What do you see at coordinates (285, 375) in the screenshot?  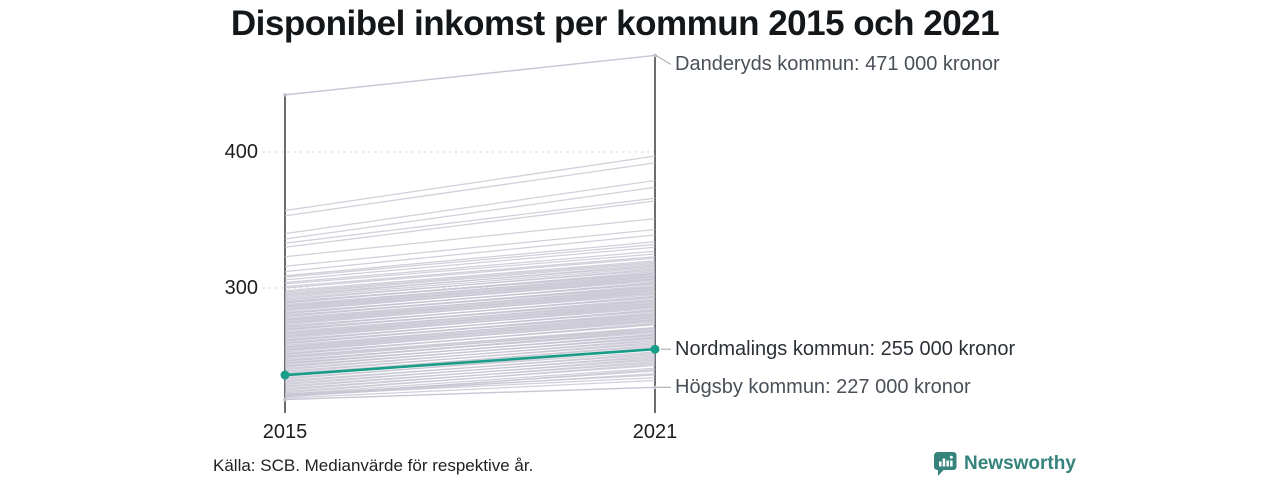 I see `highlight-point-2015` at bounding box center [285, 375].